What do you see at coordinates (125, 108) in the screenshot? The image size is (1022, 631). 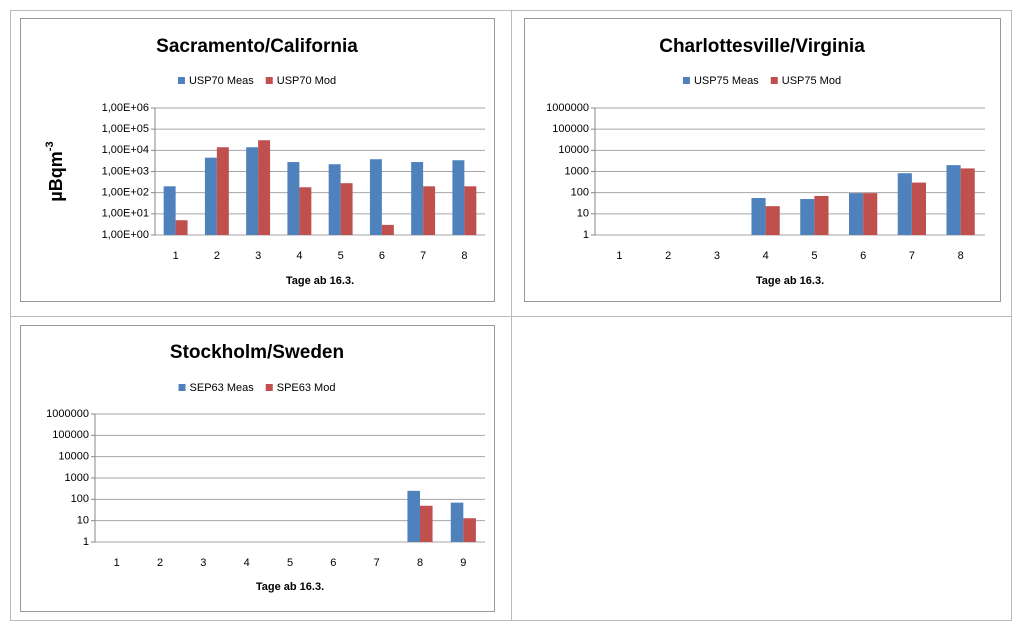 I see `y-tick-label: 1,00E+06` at bounding box center [125, 108].